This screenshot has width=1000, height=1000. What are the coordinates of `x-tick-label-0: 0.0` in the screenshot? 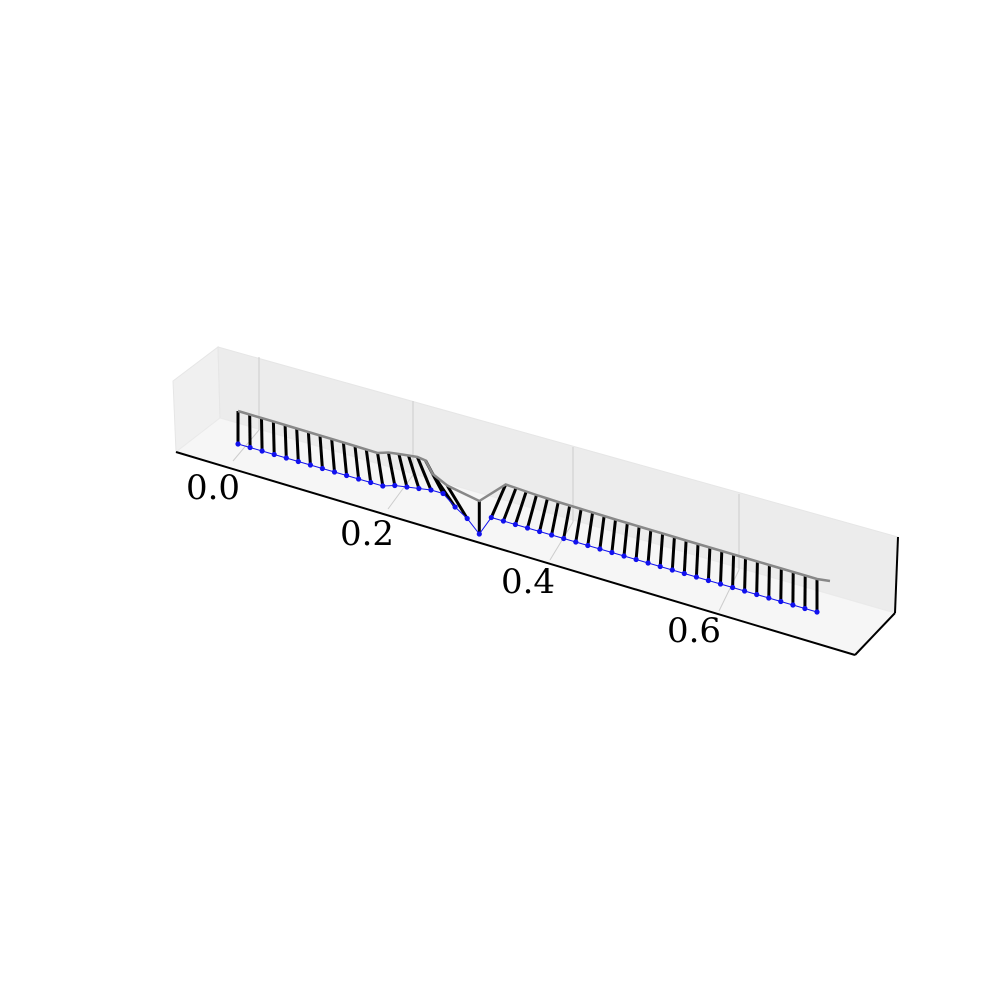 It's located at (213, 488).